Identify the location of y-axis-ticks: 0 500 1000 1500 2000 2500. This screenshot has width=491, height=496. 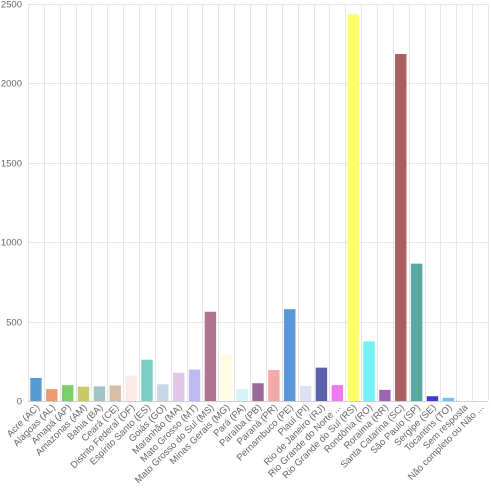
(11, 204).